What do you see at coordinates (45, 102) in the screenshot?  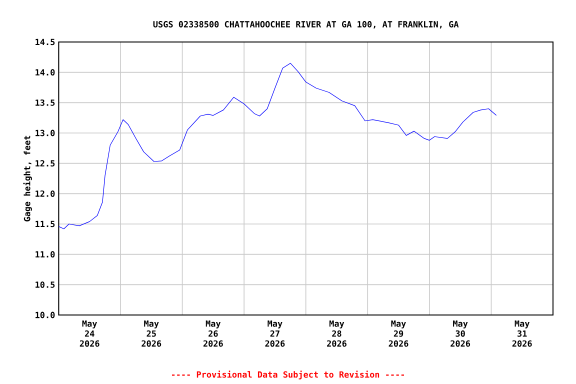 I see `y-tick-label: 13.5` at bounding box center [45, 102].